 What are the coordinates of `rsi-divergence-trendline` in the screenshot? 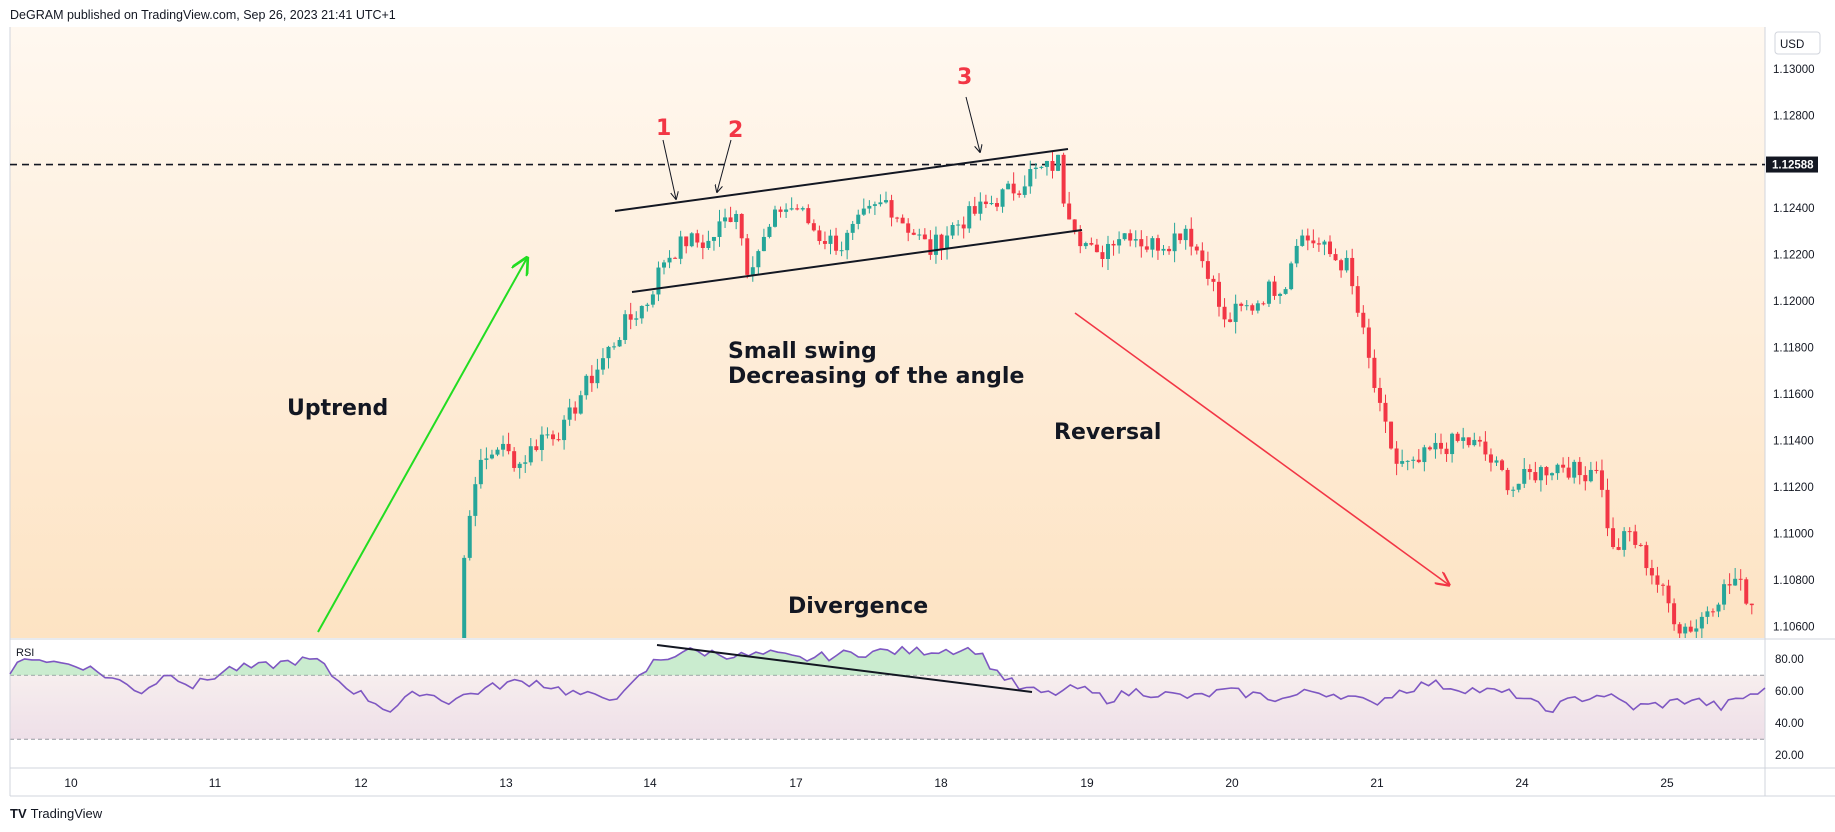 It's located at (844, 668).